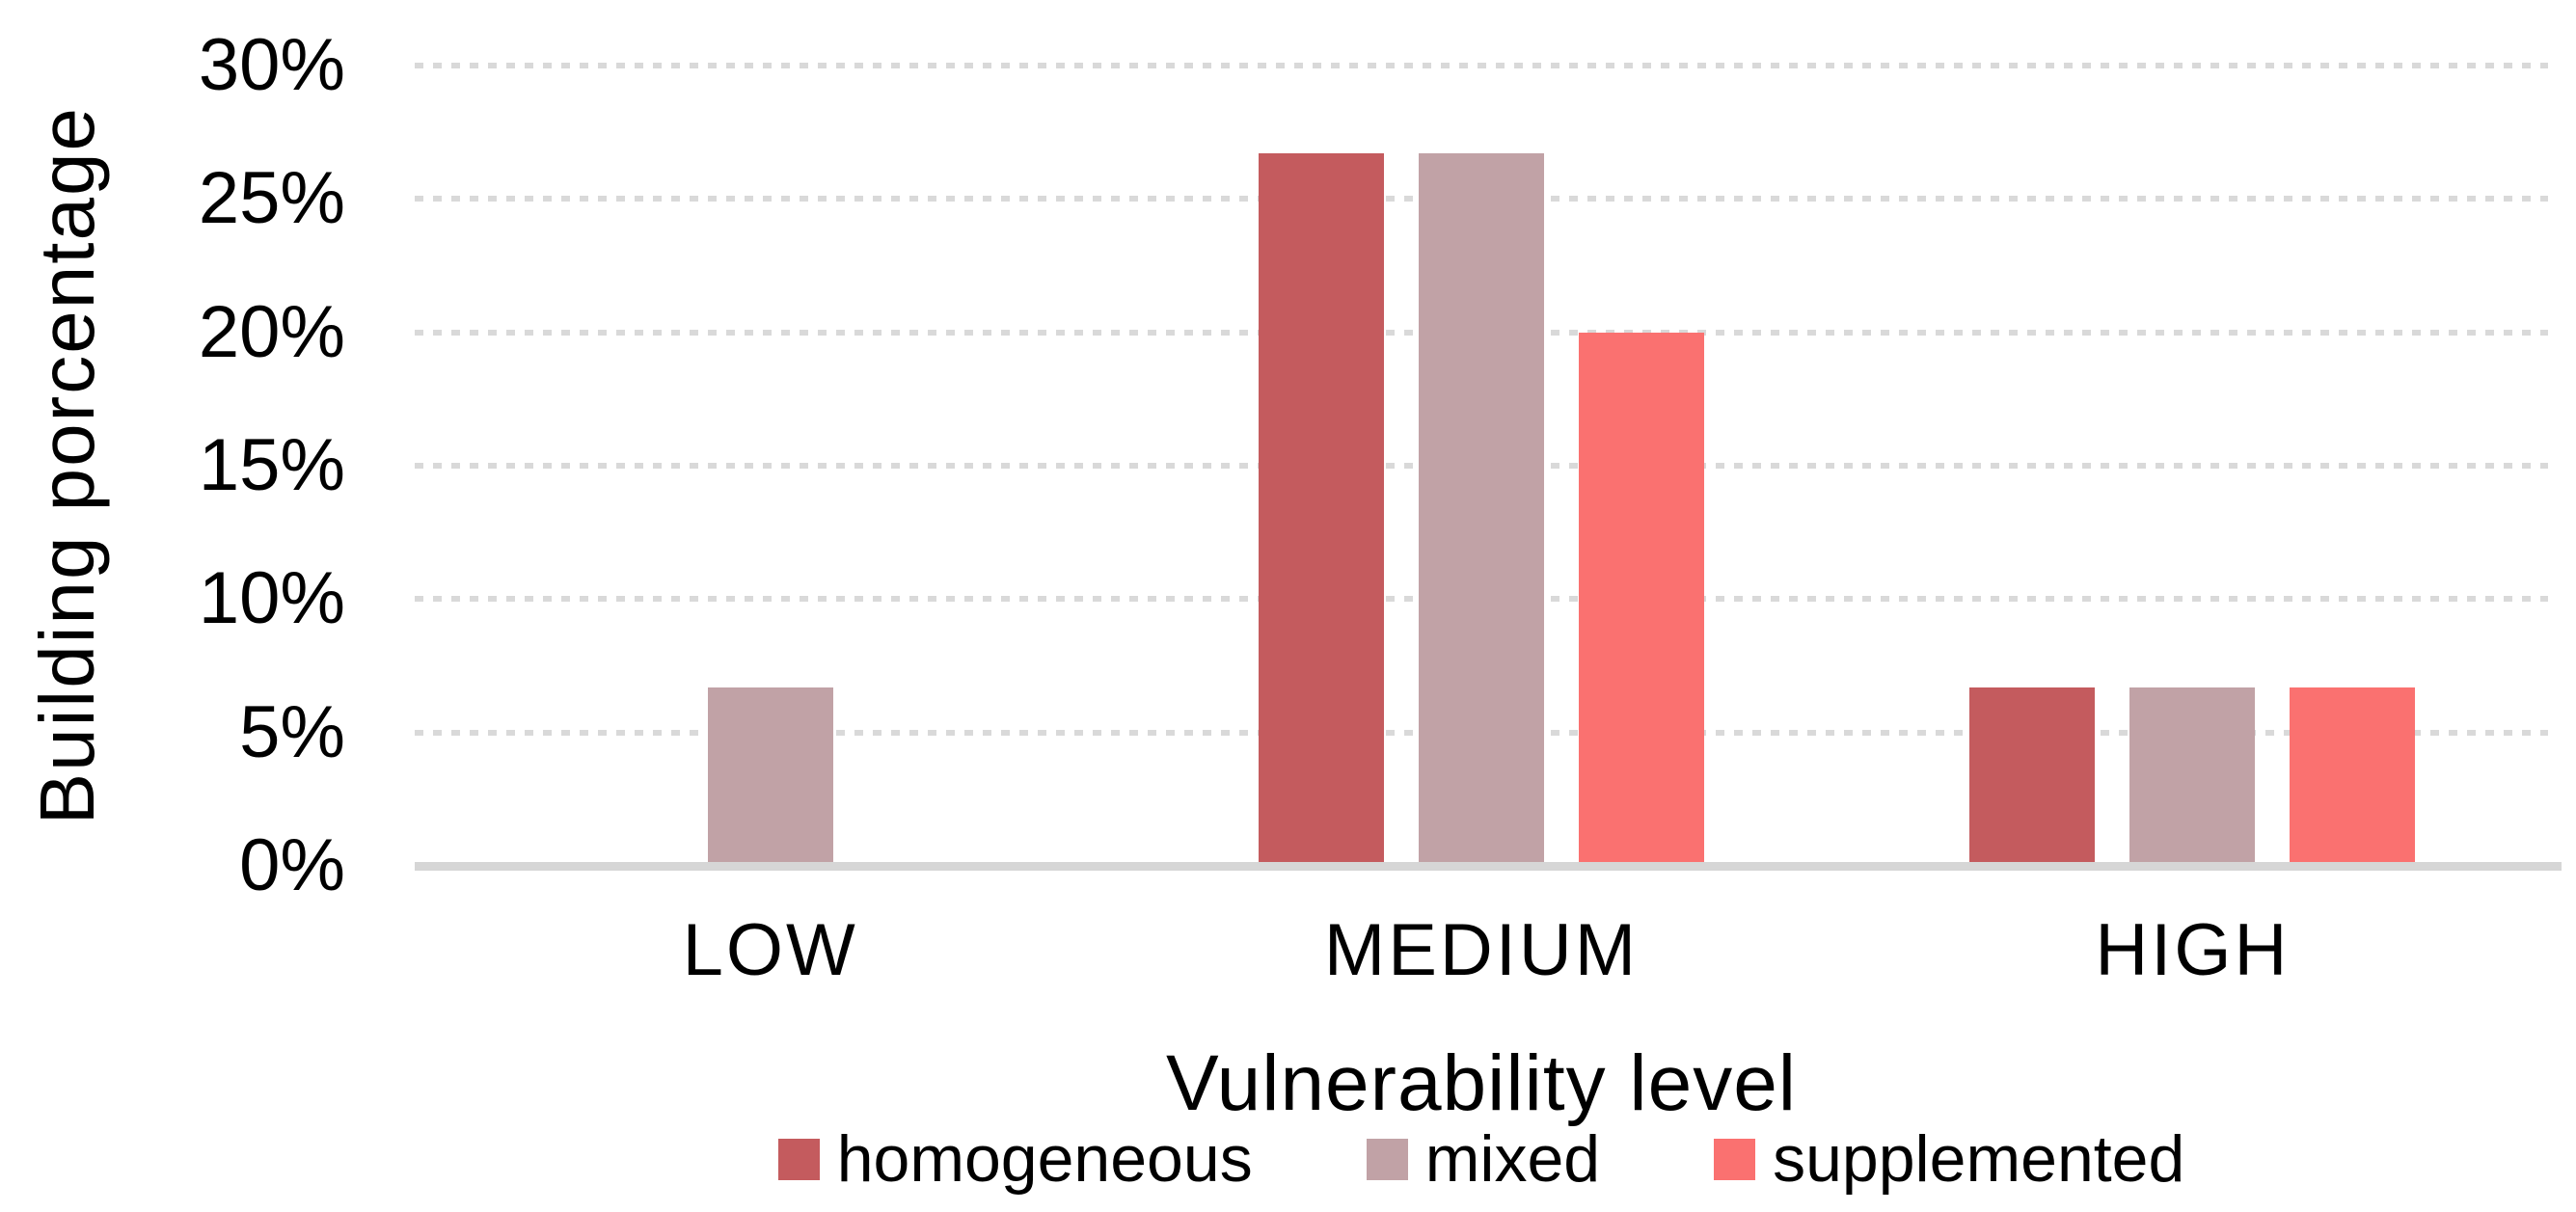  I want to click on x-axis-category-labels: LOW MEDIUM HIGH, so click(1481, 958).